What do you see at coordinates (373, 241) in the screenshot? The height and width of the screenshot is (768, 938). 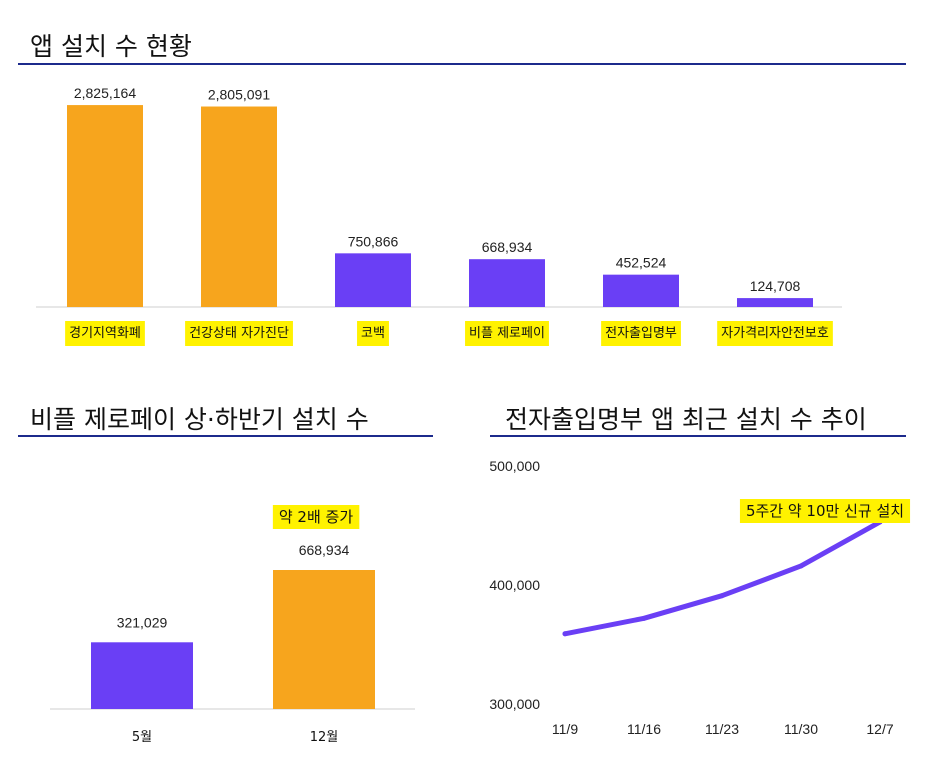 I see `bar-value-label: 750,866` at bounding box center [373, 241].